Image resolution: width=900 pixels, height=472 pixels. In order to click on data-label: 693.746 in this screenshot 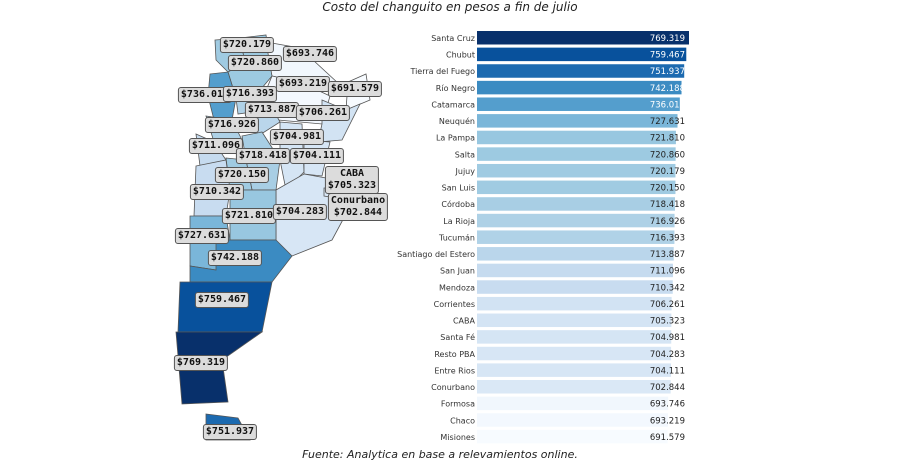, I will do `click(667, 405)`.